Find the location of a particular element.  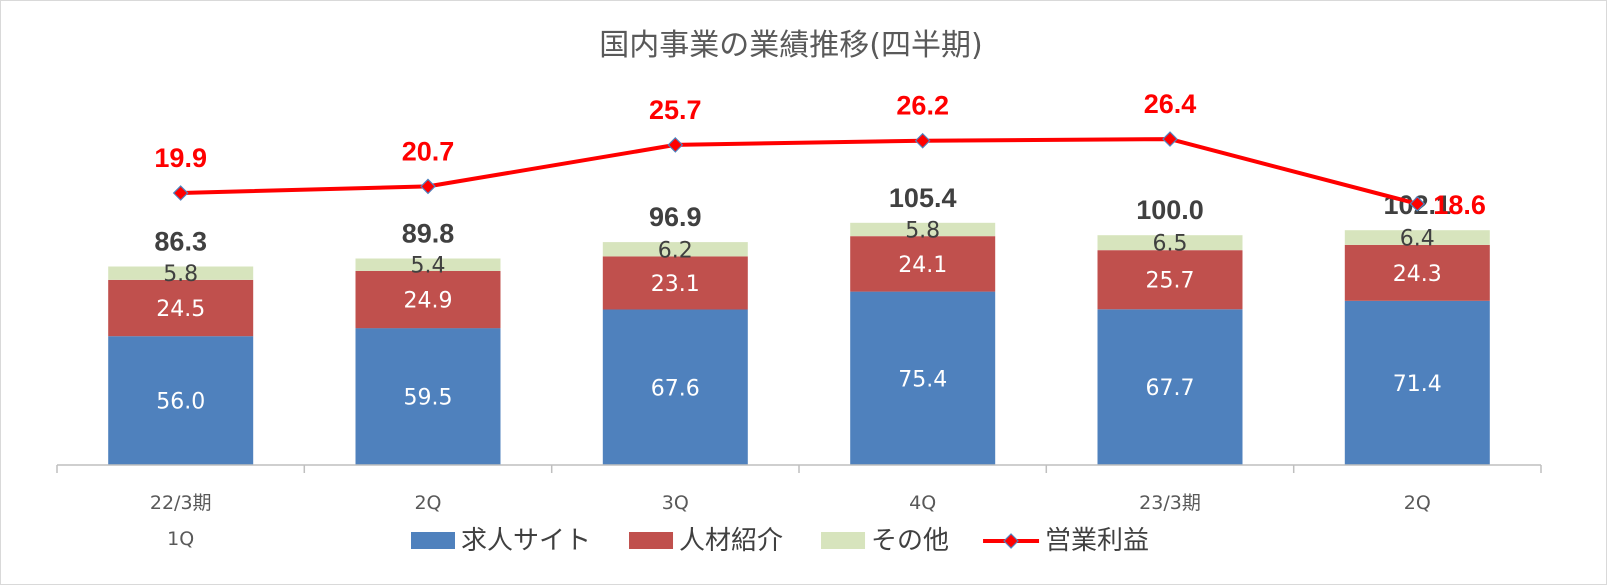

bar-value-label: 23.1 is located at coordinates (675, 284).